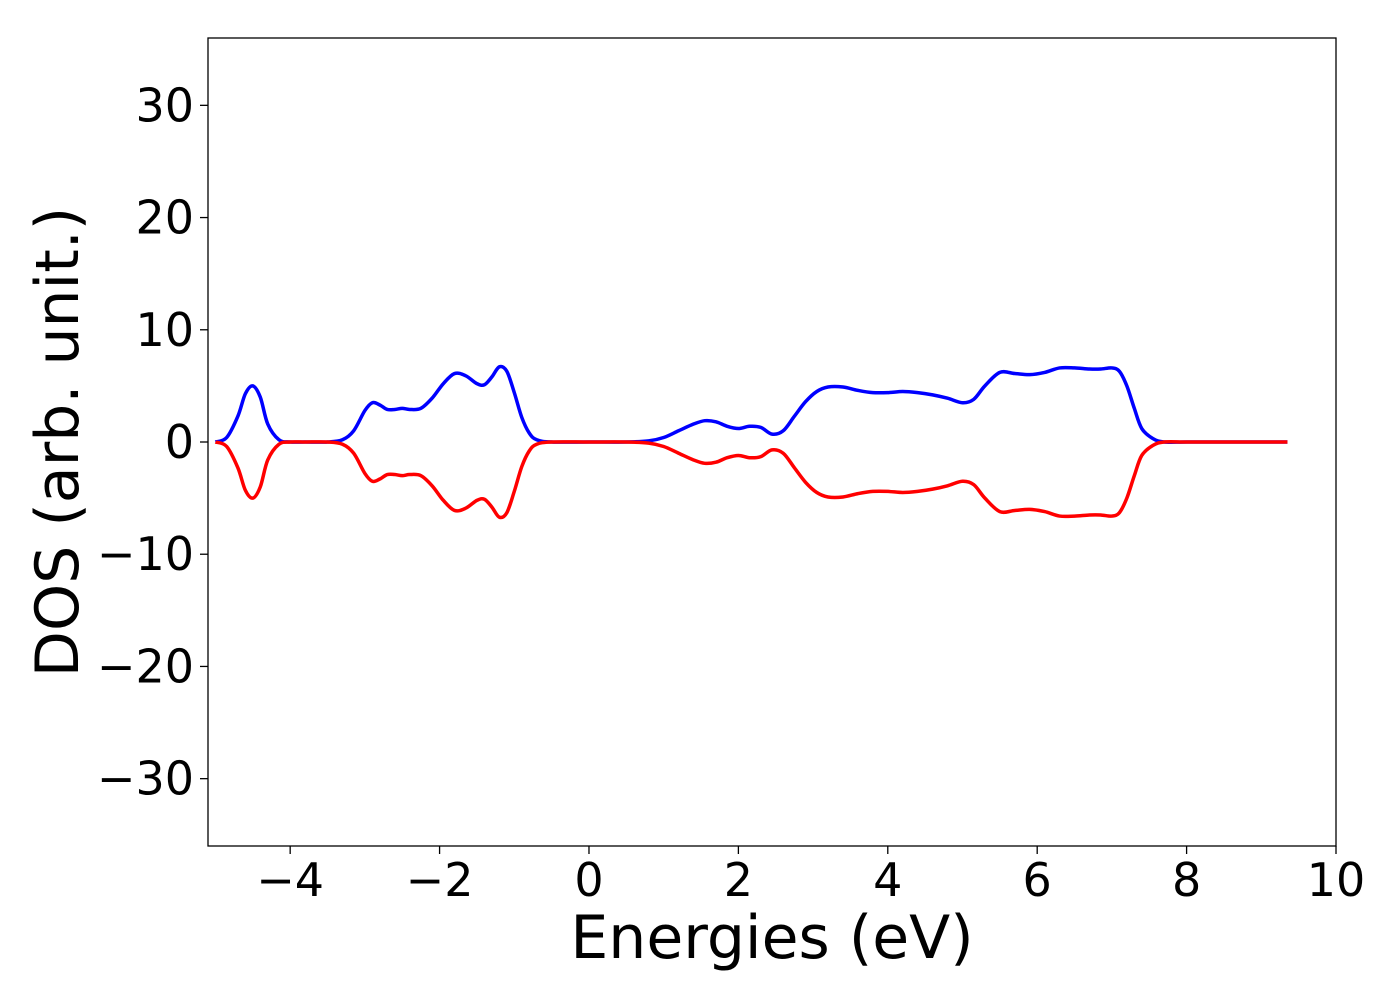 Image resolution: width=1400 pixels, height=1000 pixels. What do you see at coordinates (738, 880) in the screenshot?
I see `x-tick-label: 2` at bounding box center [738, 880].